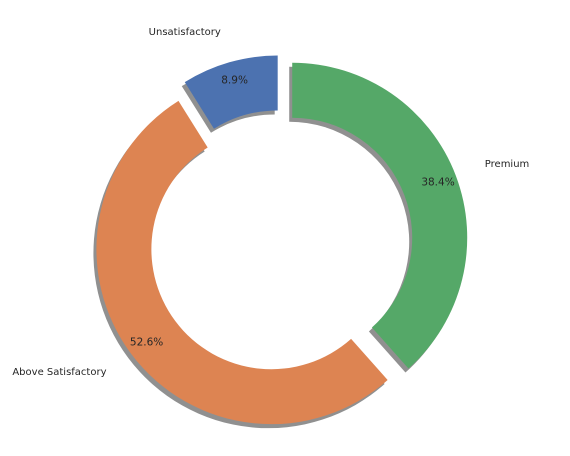 The height and width of the screenshot is (456, 570). I want to click on category-label-unsatisfactory: Unsatisfactory, so click(185, 32).